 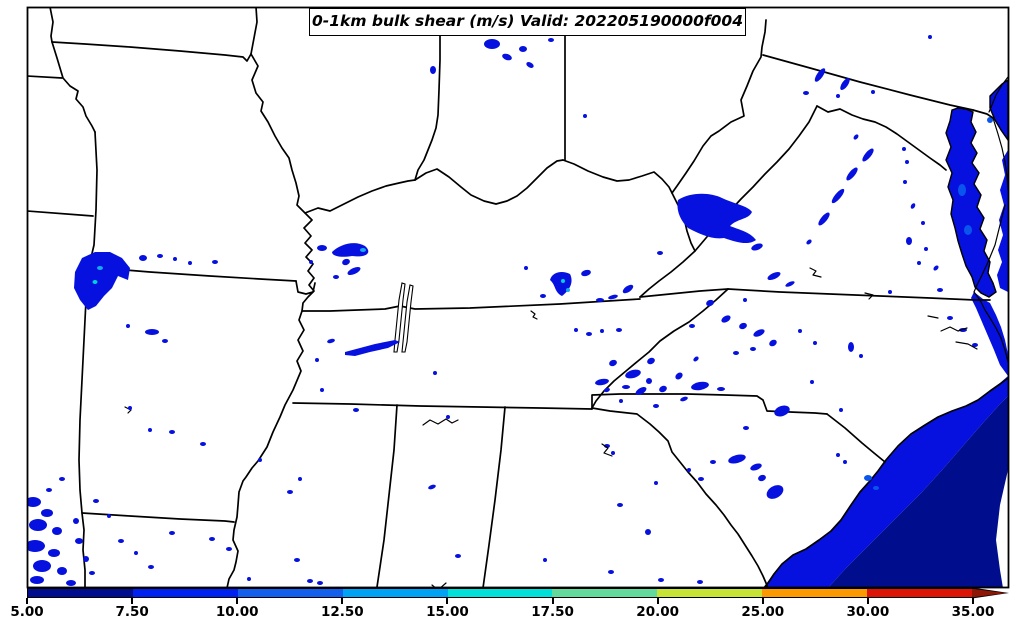 What do you see at coordinates (342, 612) in the screenshot?
I see `colorbar-tick-label: 12.50` at bounding box center [342, 612].